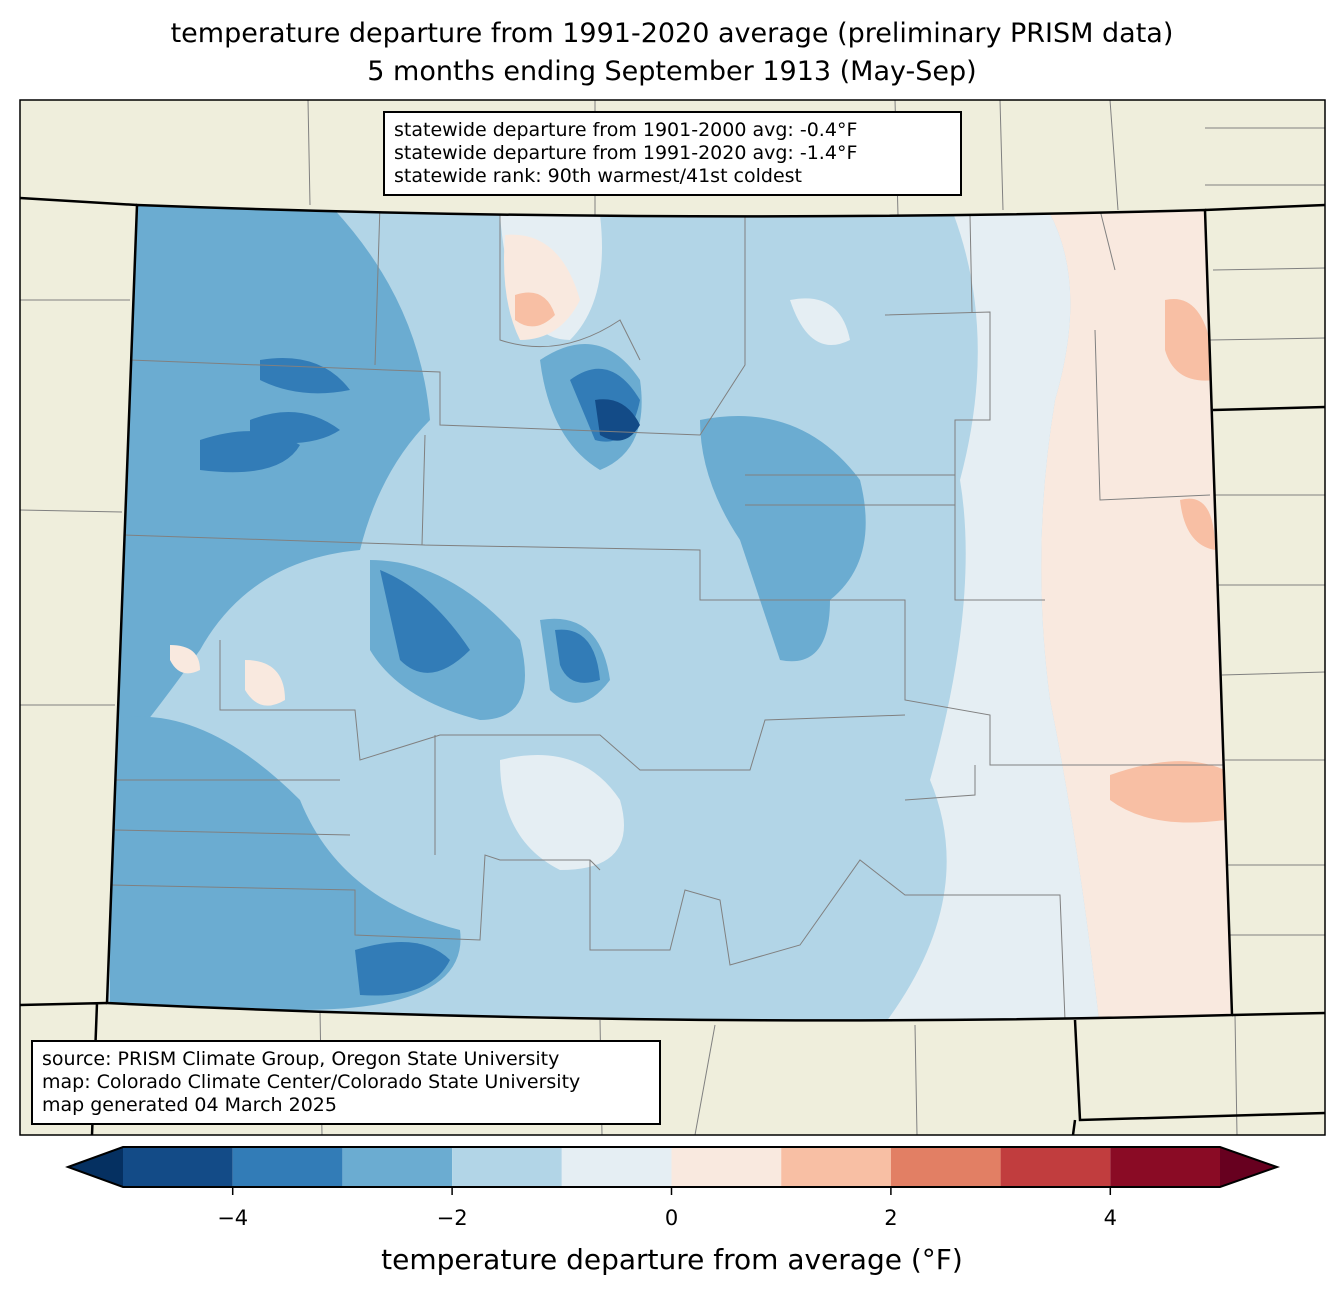 Image resolution: width=1344 pixels, height=1299 pixels. I want to click on colorbar-tick-label: 2, so click(891, 1218).